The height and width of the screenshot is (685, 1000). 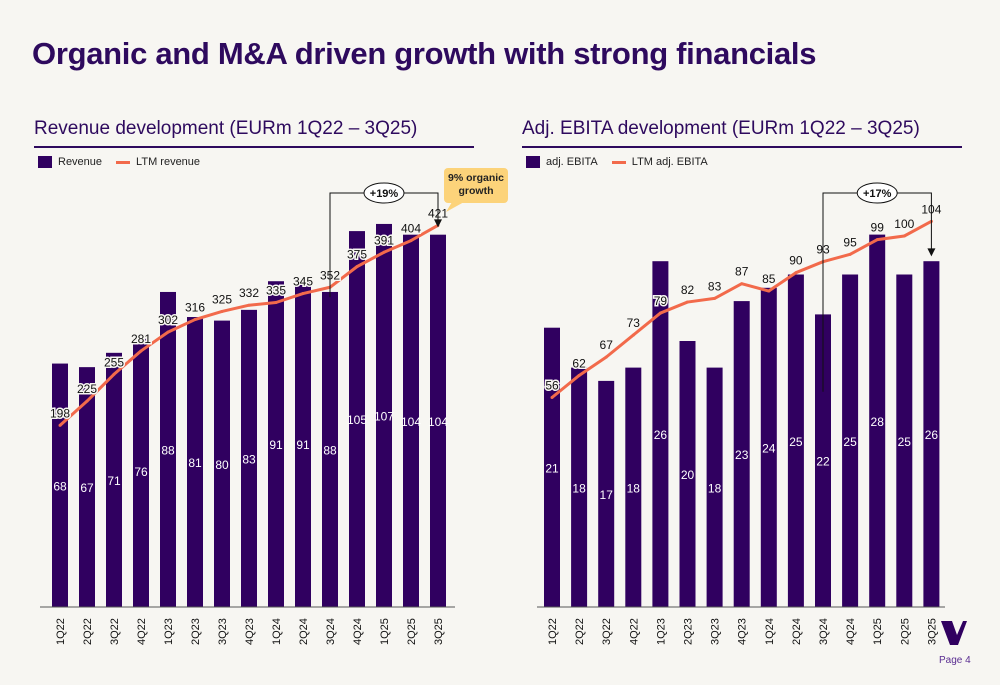 I want to click on growth-badge, so click(x=877, y=193).